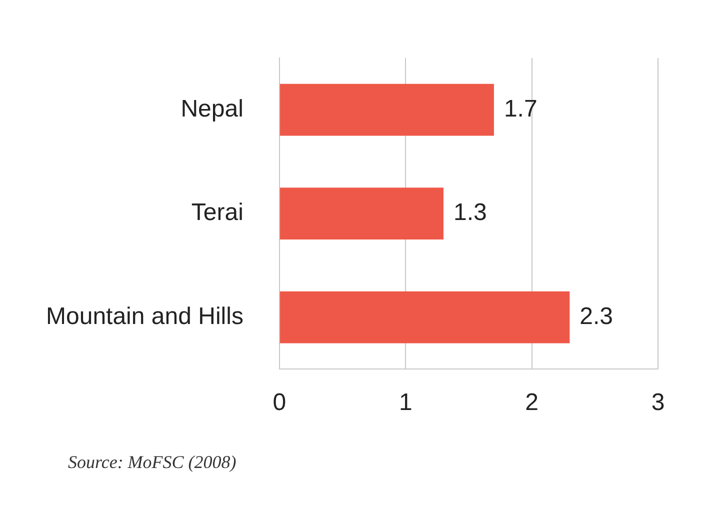 Image resolution: width=708 pixels, height=516 pixels. What do you see at coordinates (597, 316) in the screenshot?
I see `data-label: 2.3` at bounding box center [597, 316].